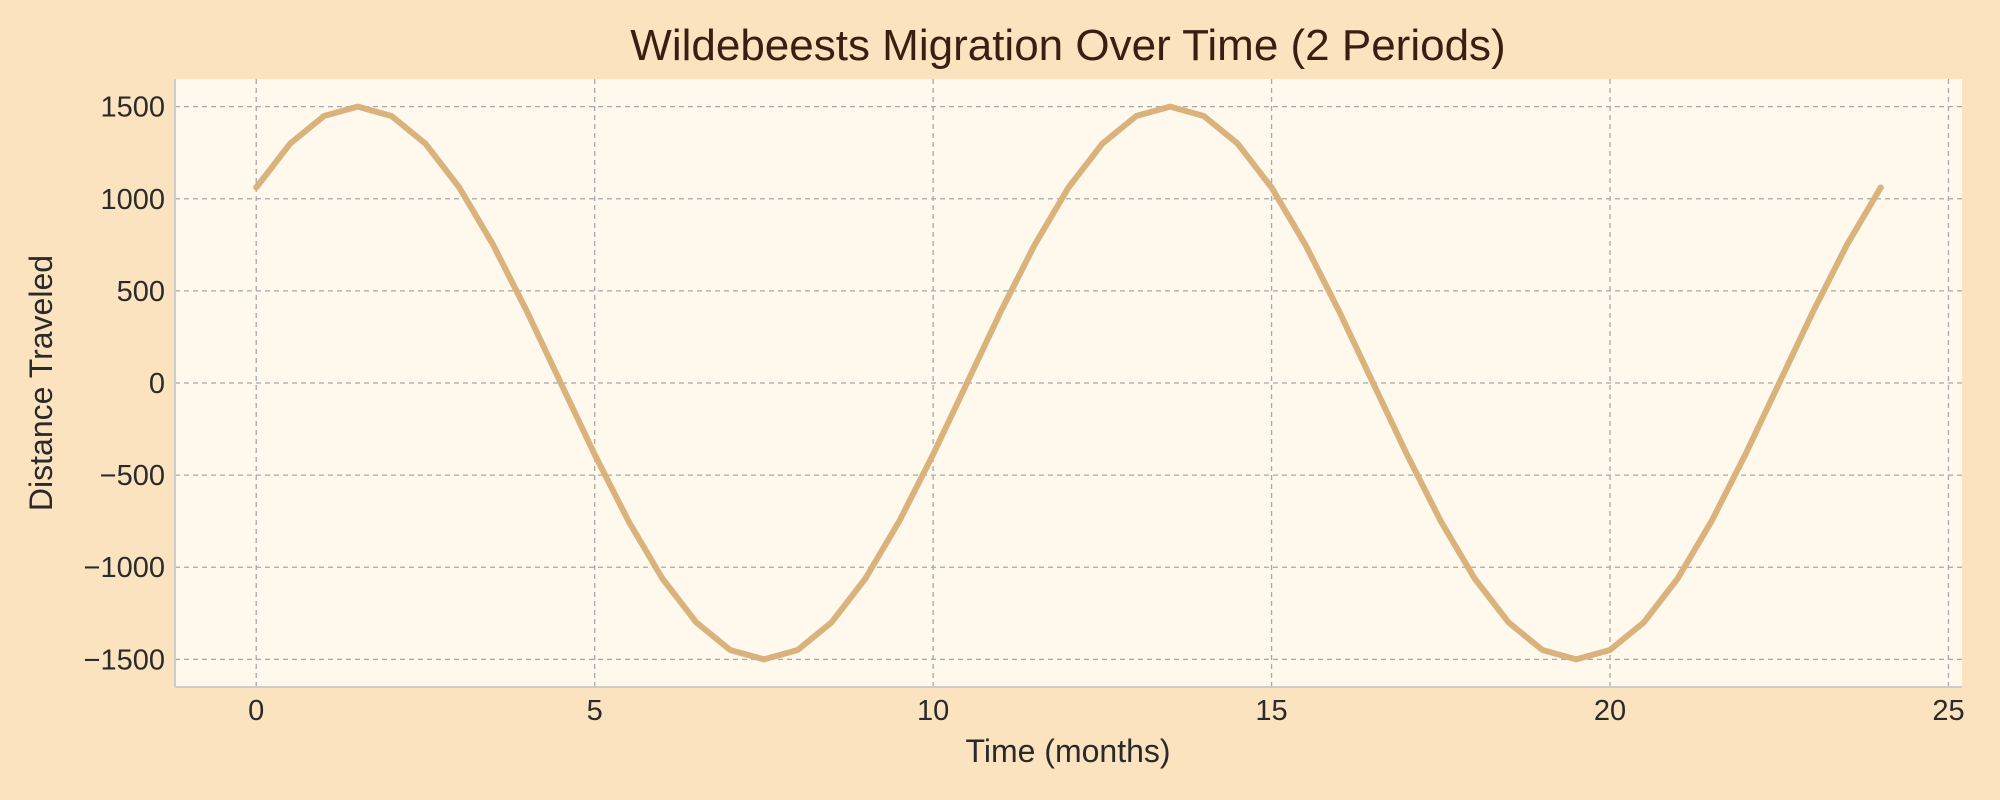 This screenshot has height=800, width=2000. What do you see at coordinates (132, 108) in the screenshot?
I see `y-tick-label: 1500` at bounding box center [132, 108].